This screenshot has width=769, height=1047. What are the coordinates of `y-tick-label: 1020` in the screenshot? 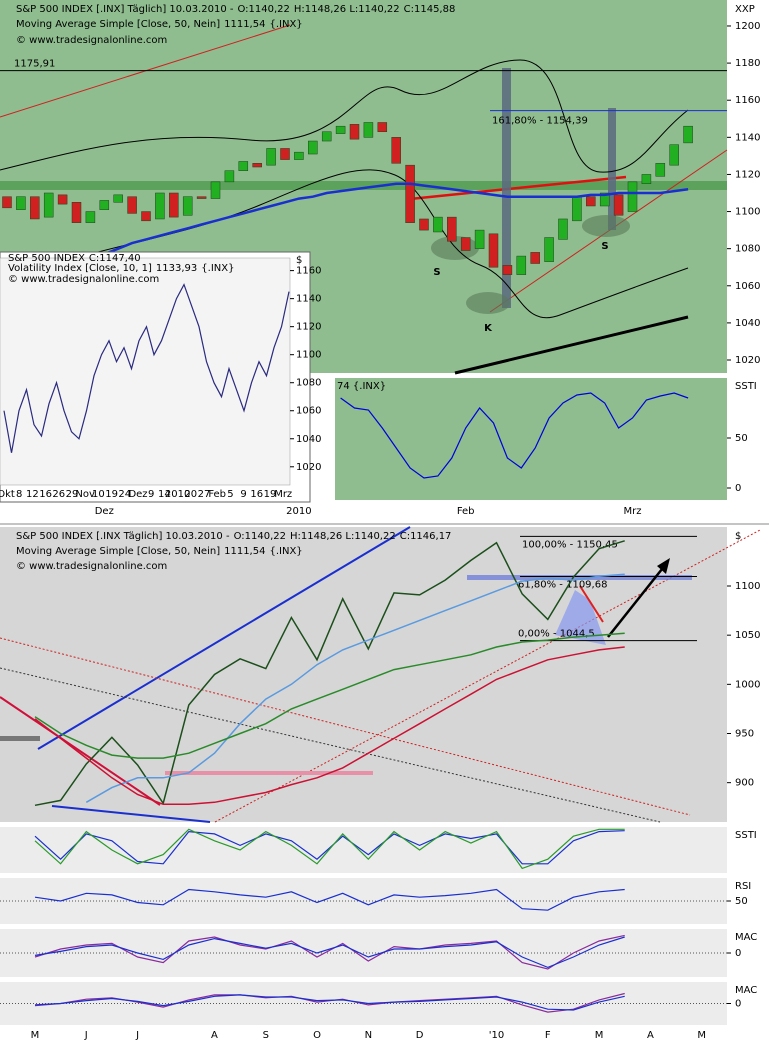 It's located at (308, 467).